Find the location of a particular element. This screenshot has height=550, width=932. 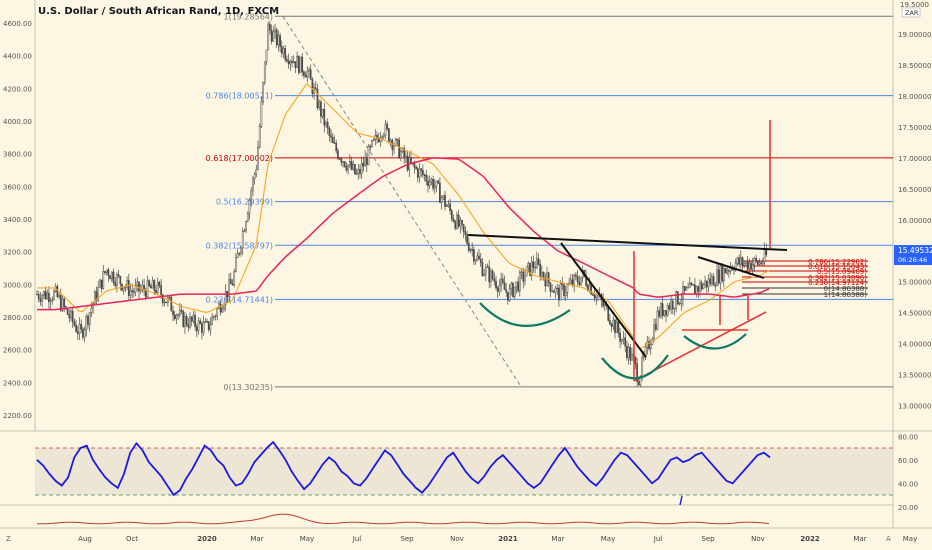

cup-left-shoulder is located at coordinates (525, 315).